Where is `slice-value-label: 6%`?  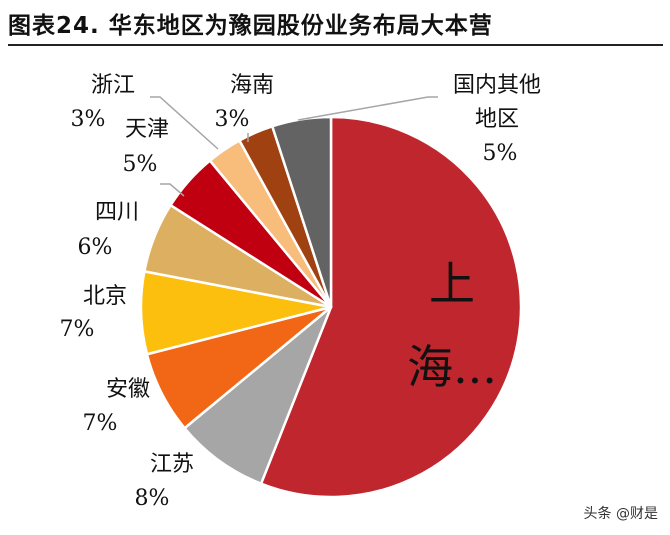
slice-value-label: 6% is located at coordinates (95, 247).